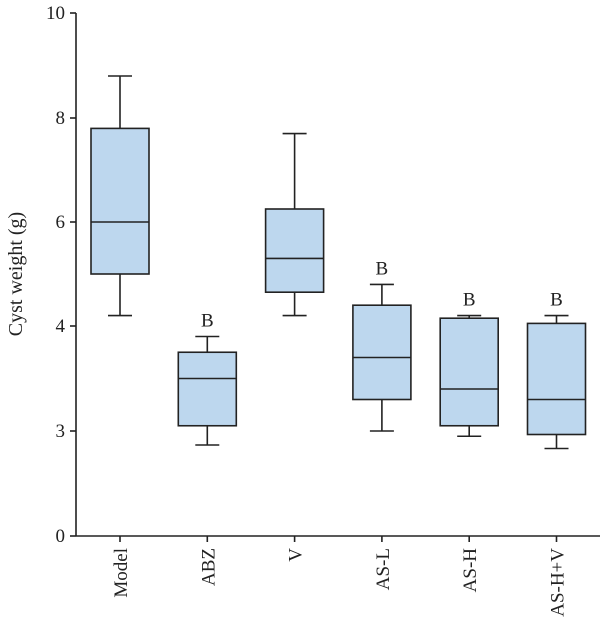 Image resolution: width=600 pixels, height=640 pixels. I want to click on y-tick-label: 10, so click(55, 13).